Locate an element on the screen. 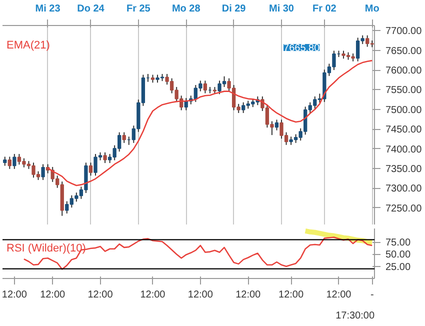  text: 17:30:00 is located at coordinates (355, 316).